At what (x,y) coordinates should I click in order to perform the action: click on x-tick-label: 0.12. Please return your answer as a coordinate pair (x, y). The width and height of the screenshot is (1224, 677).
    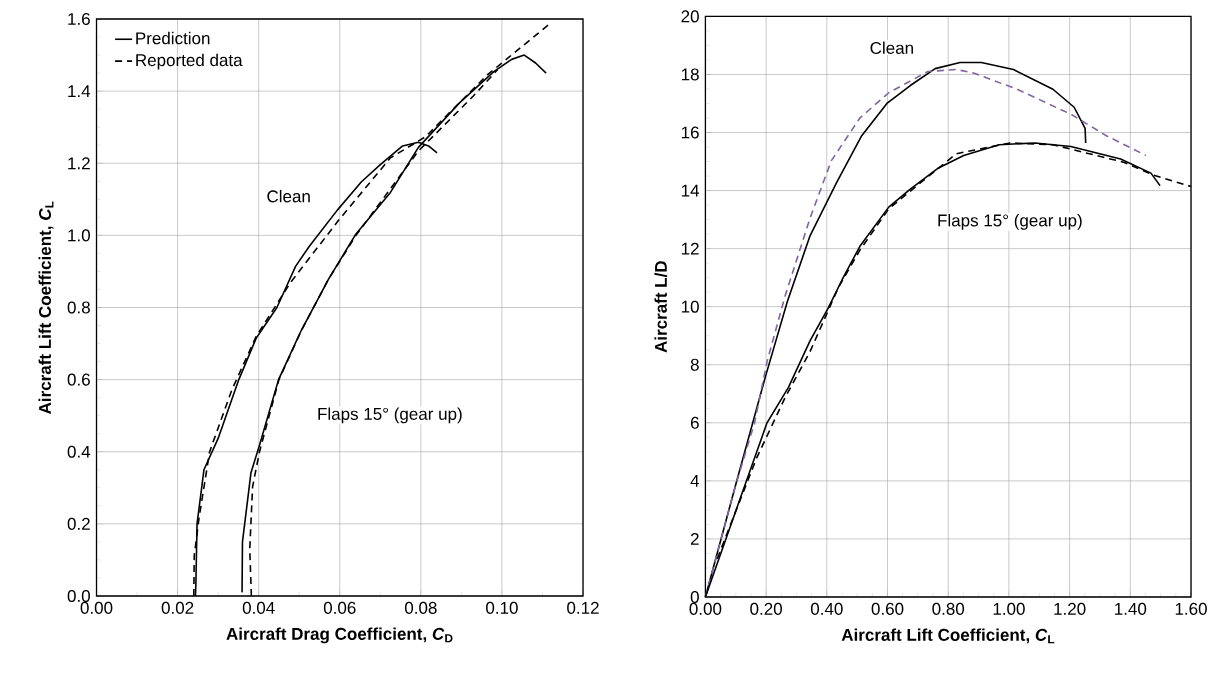
    Looking at the image, I should click on (583, 607).